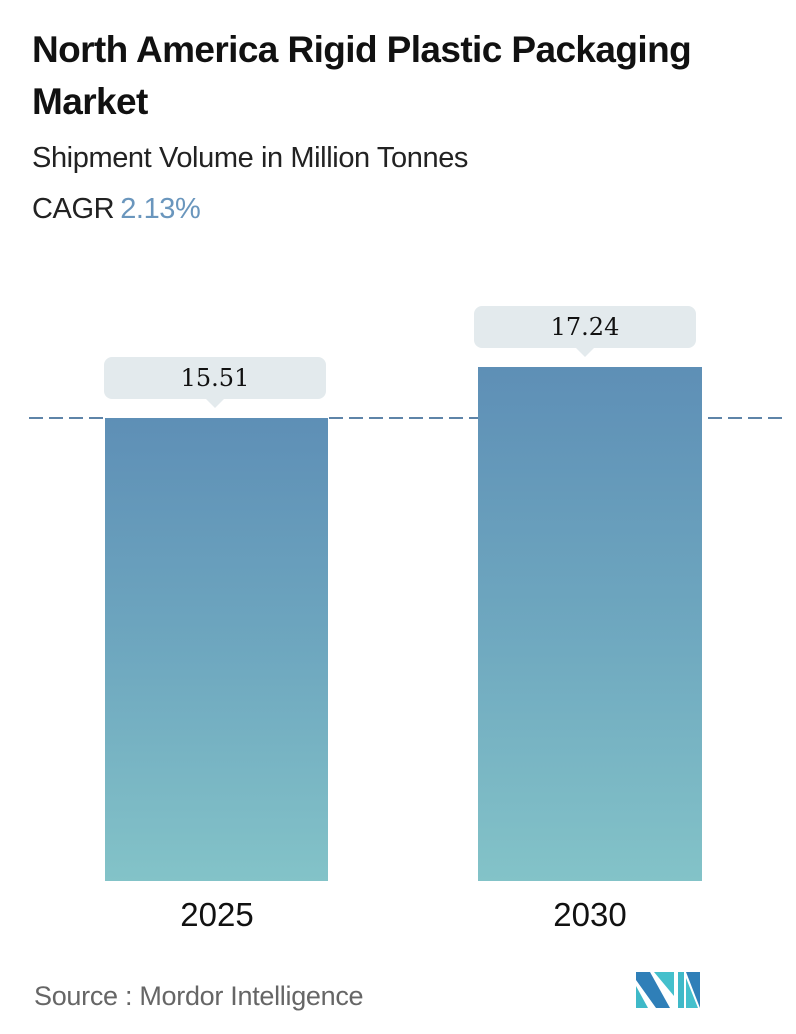 This screenshot has height=1034, width=796. What do you see at coordinates (668, 990) in the screenshot?
I see `mordor-intelligence-logo-icon` at bounding box center [668, 990].